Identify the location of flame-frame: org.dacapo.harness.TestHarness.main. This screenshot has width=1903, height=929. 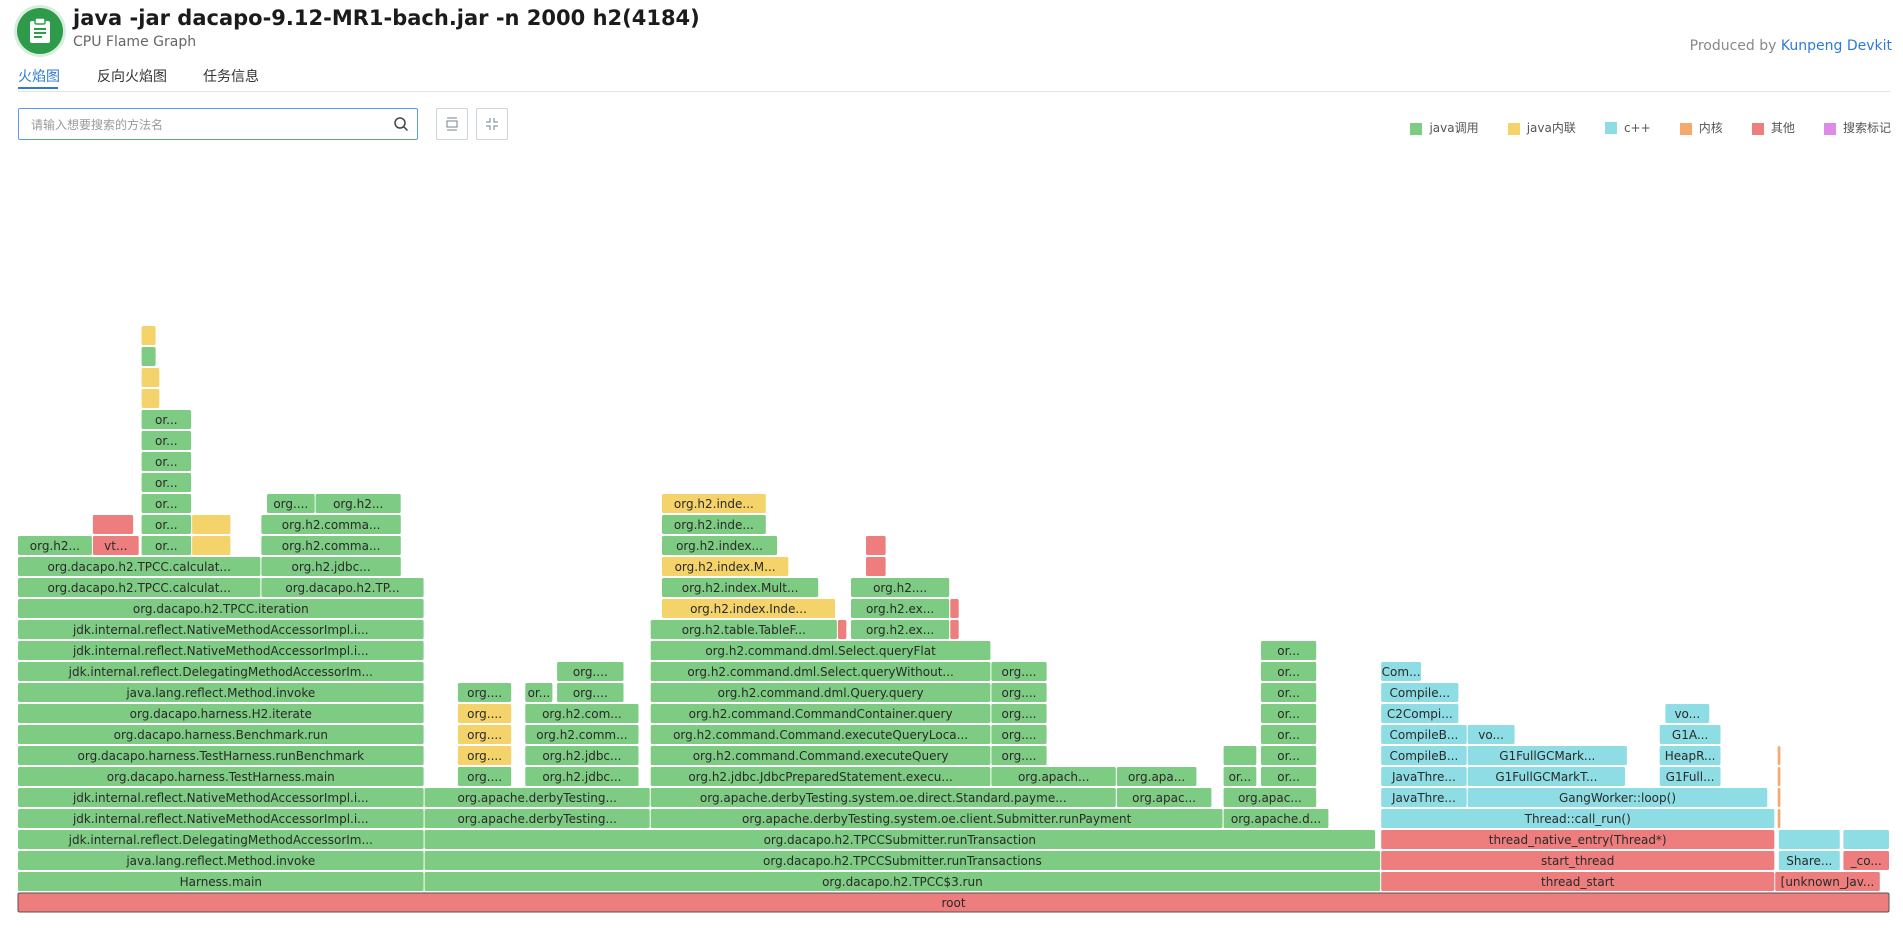
(221, 776).